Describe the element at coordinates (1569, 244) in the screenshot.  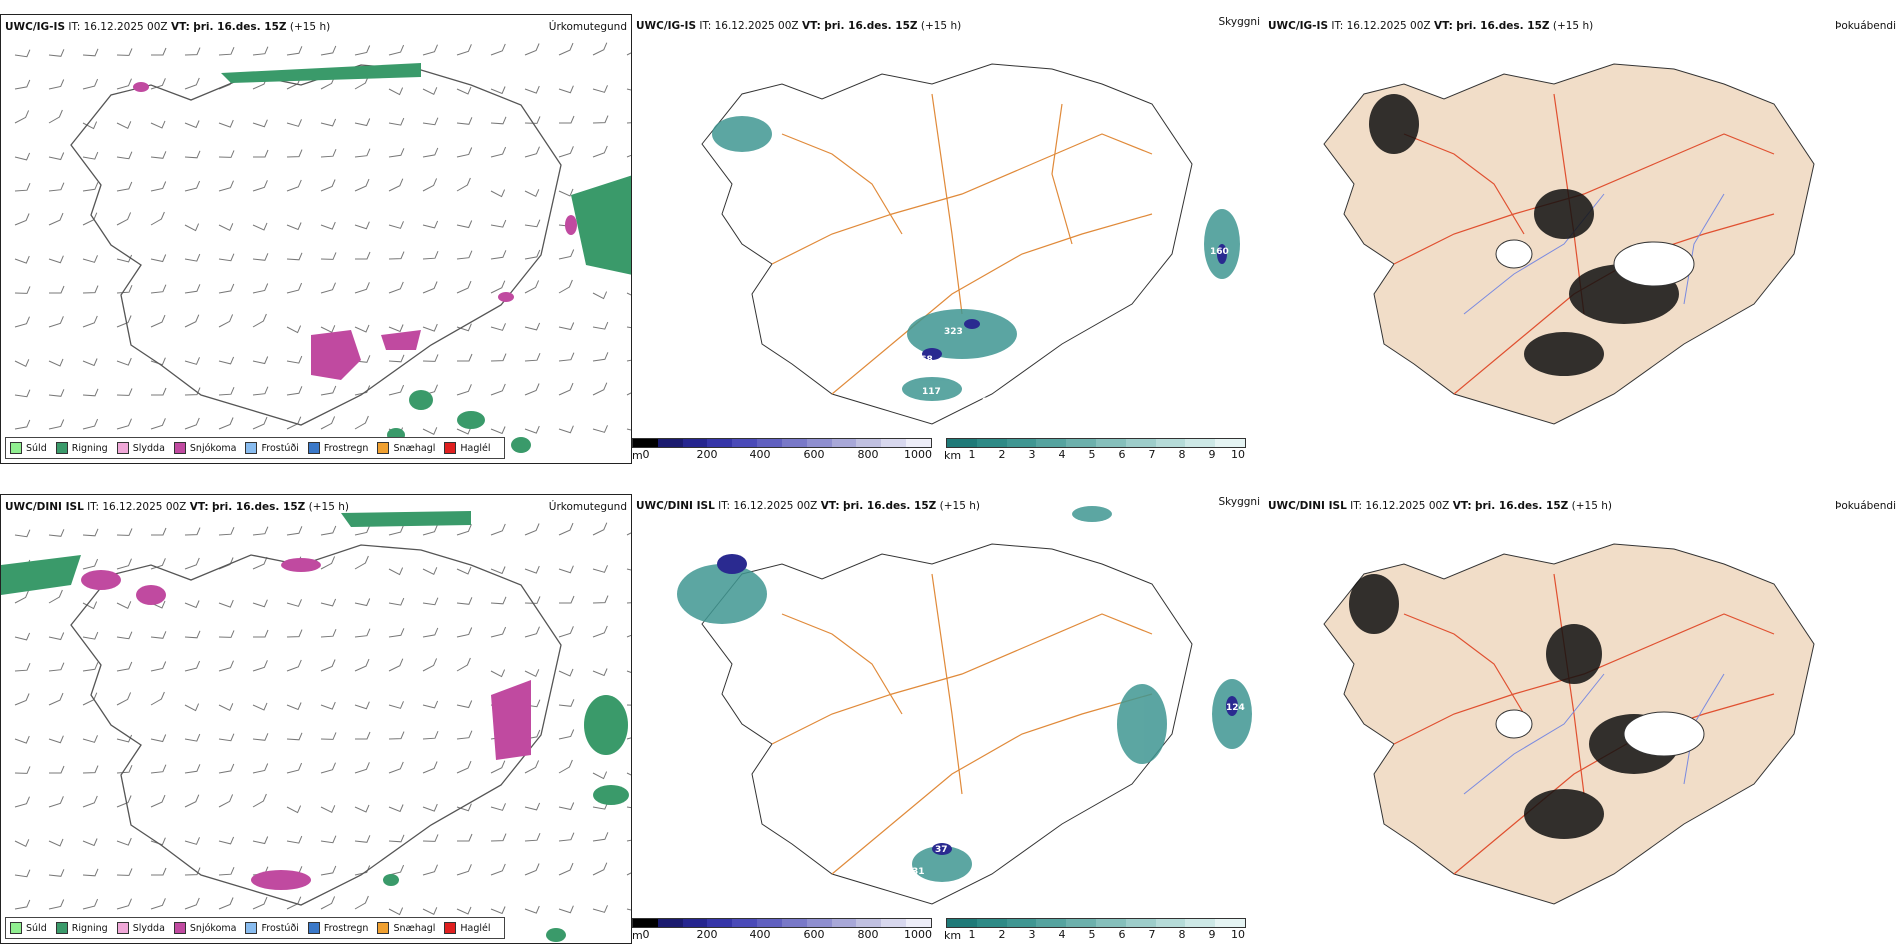
I see `iceland-land` at that location.